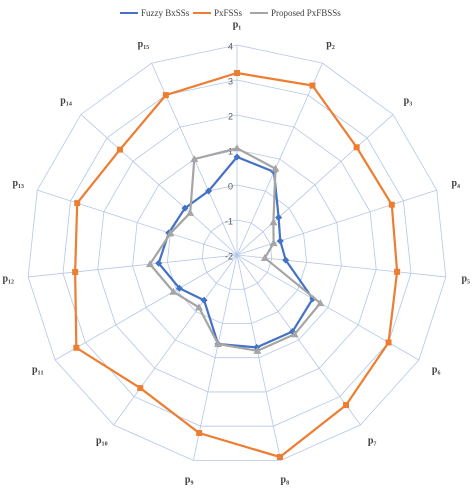 The image size is (474, 493). I want to click on category-label: p₇, so click(372, 440).